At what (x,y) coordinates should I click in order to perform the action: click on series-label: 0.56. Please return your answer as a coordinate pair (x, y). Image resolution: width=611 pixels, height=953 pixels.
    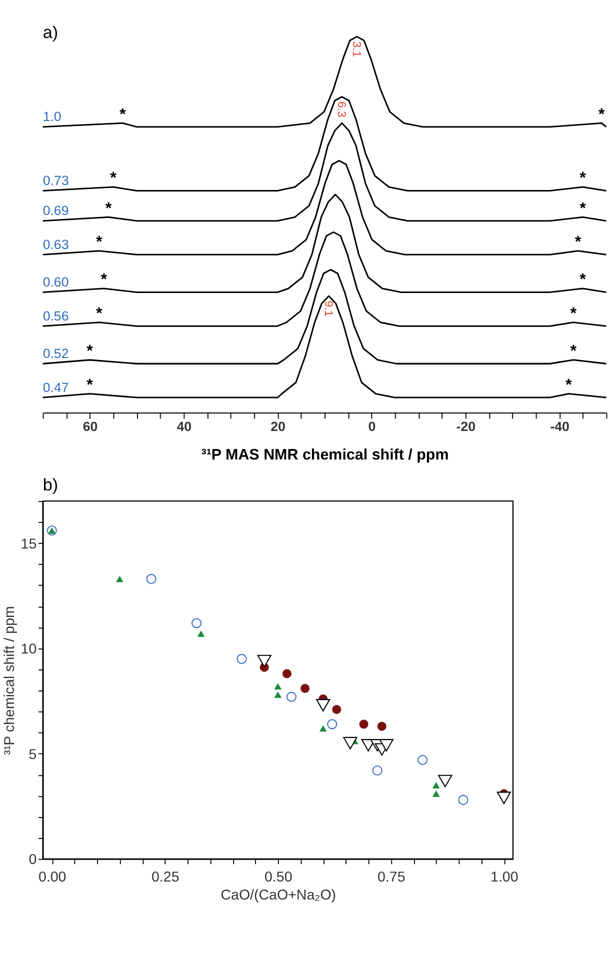
    Looking at the image, I should click on (55, 316).